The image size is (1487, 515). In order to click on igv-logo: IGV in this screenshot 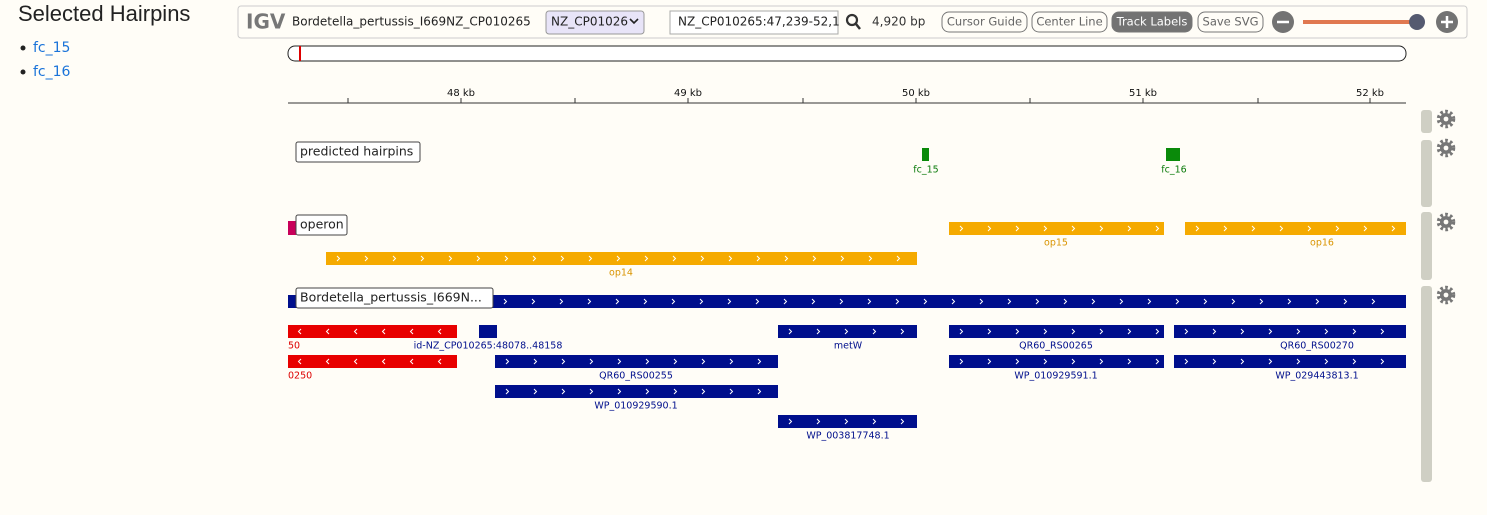, I will do `click(266, 22)`.